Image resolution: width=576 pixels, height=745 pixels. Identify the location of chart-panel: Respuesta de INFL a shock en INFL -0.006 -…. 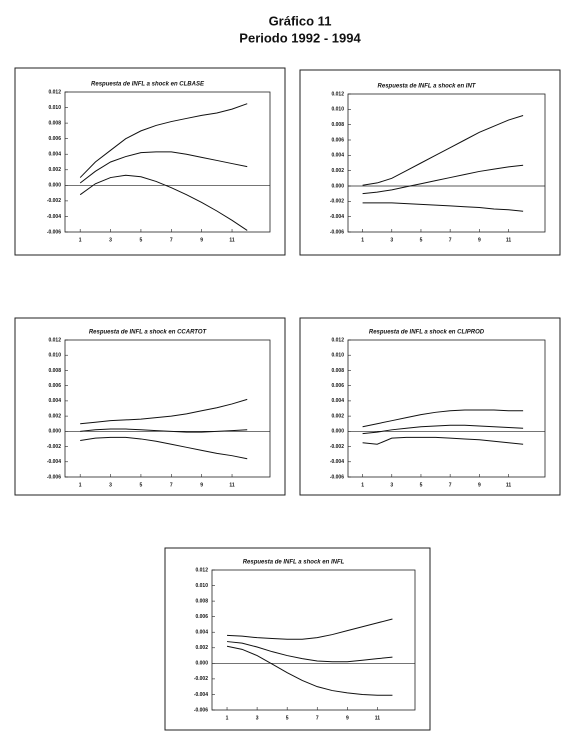
(297, 639).